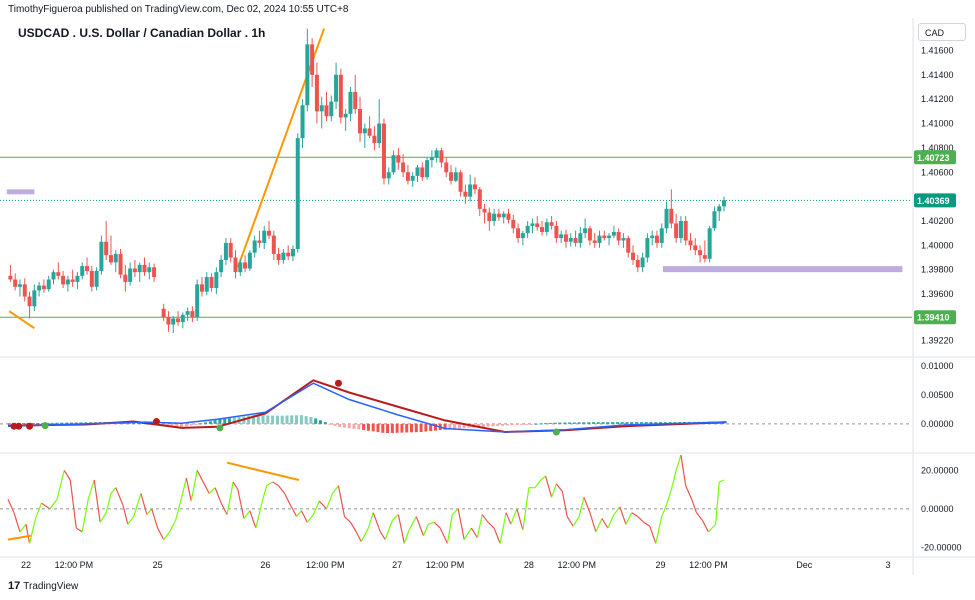 This screenshot has width=975, height=600. What do you see at coordinates (937, 221) in the screenshot?
I see `price-tick-label: 1.40200` at bounding box center [937, 221].